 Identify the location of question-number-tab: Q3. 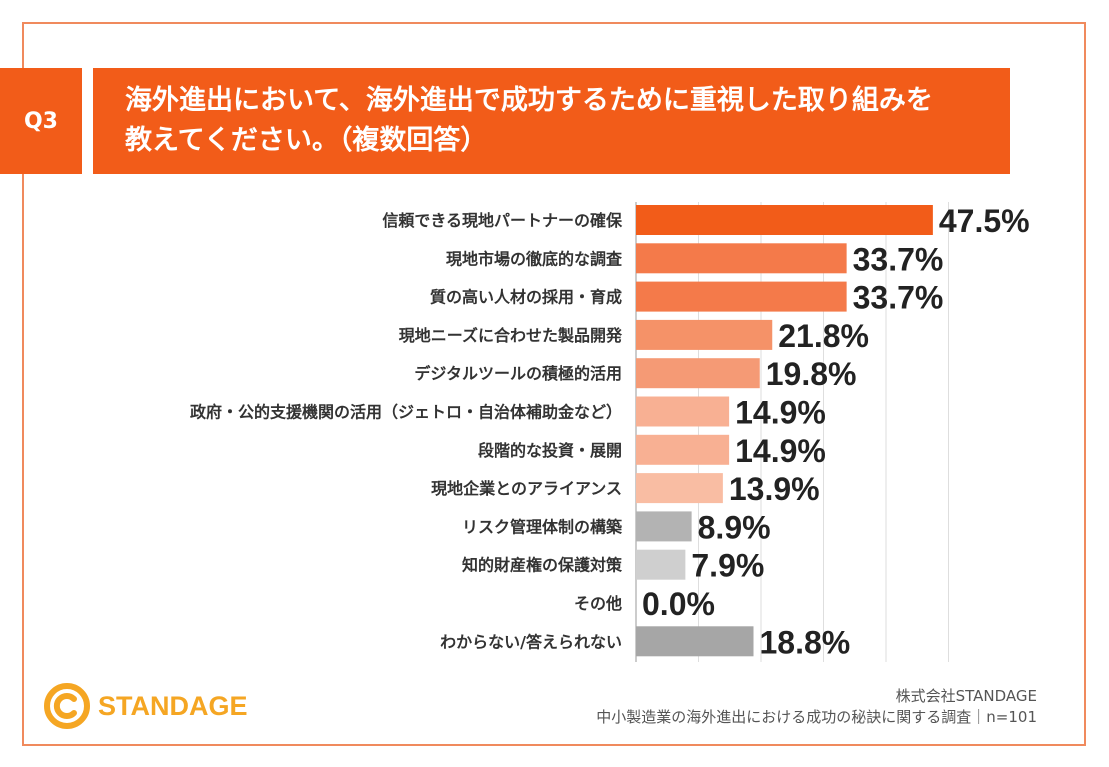
(41, 121).